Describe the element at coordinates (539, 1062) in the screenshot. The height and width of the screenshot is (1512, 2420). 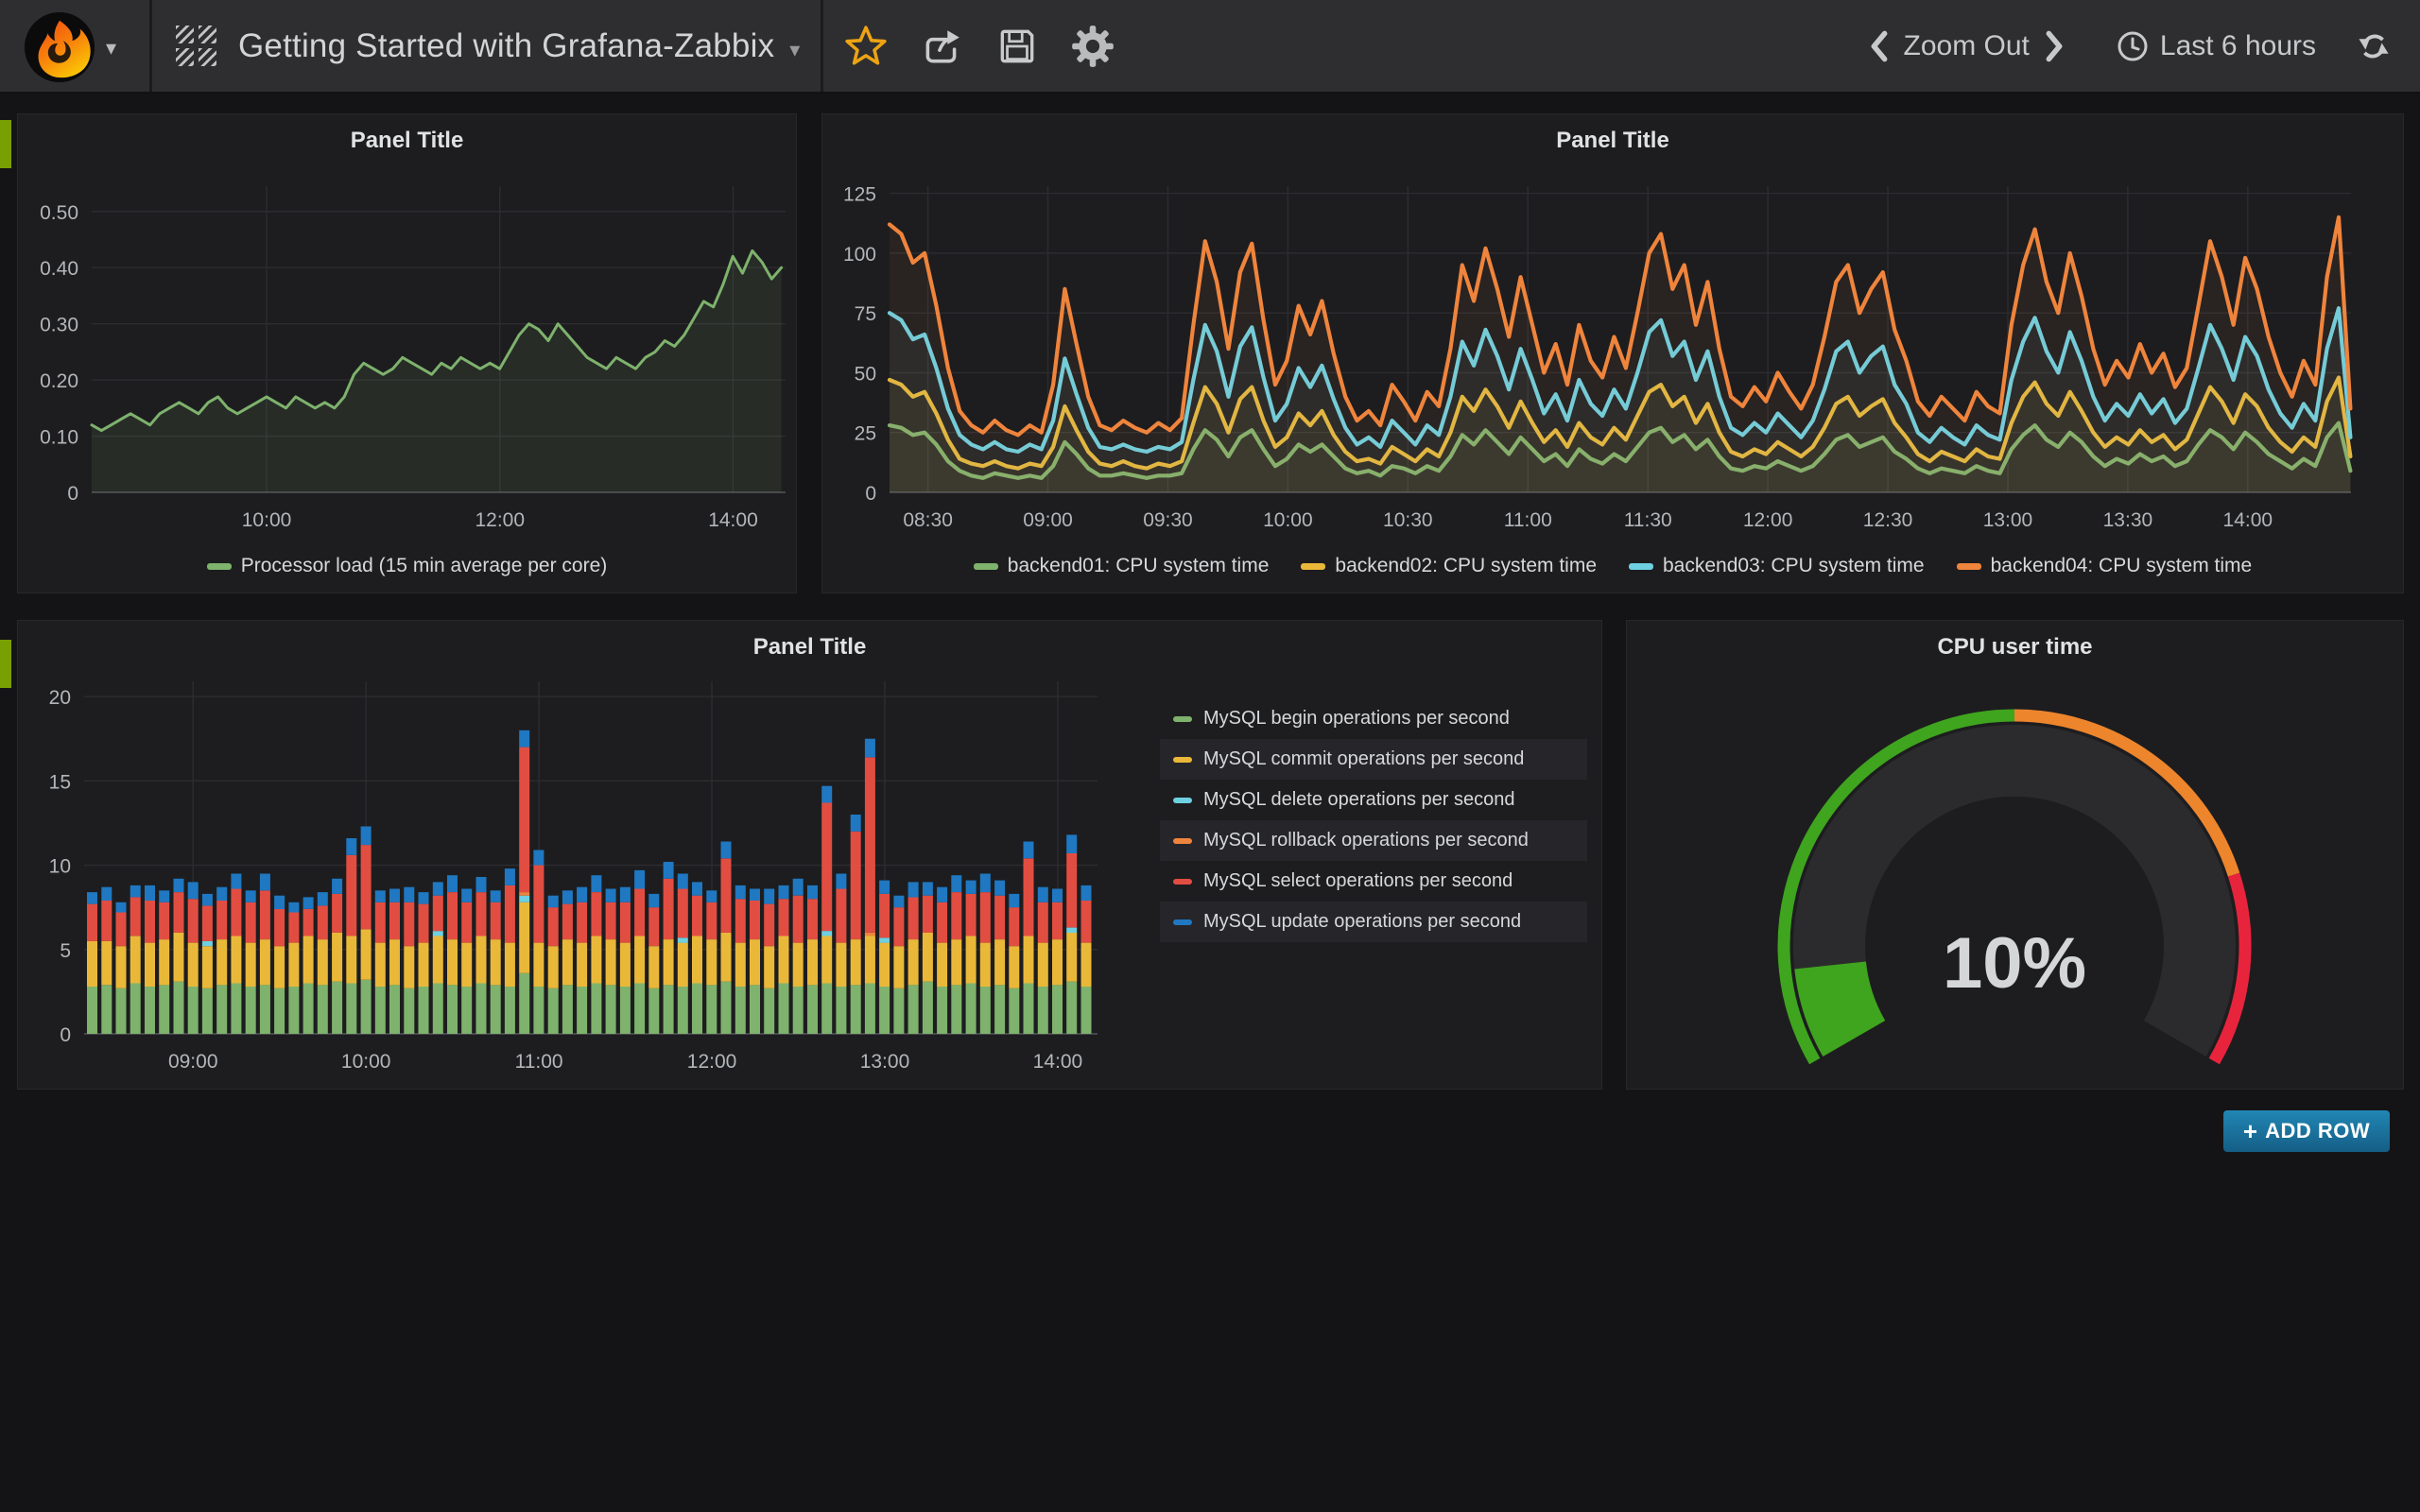
I see `x-tick-label: 11:00` at that location.